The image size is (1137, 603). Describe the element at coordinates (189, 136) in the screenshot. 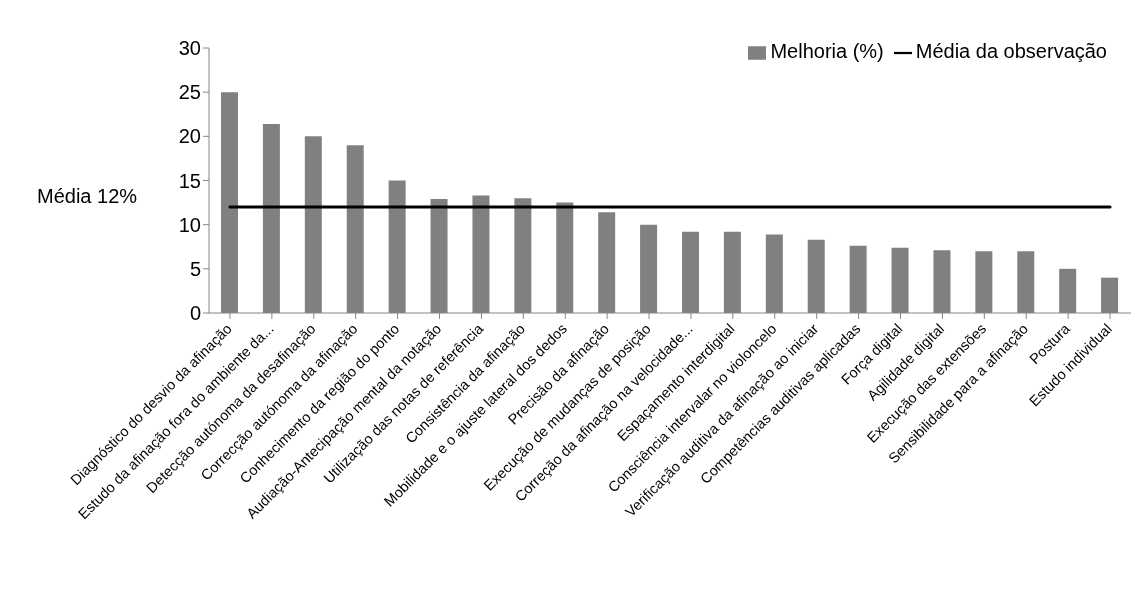

I see `y-tick-label: 20` at that location.